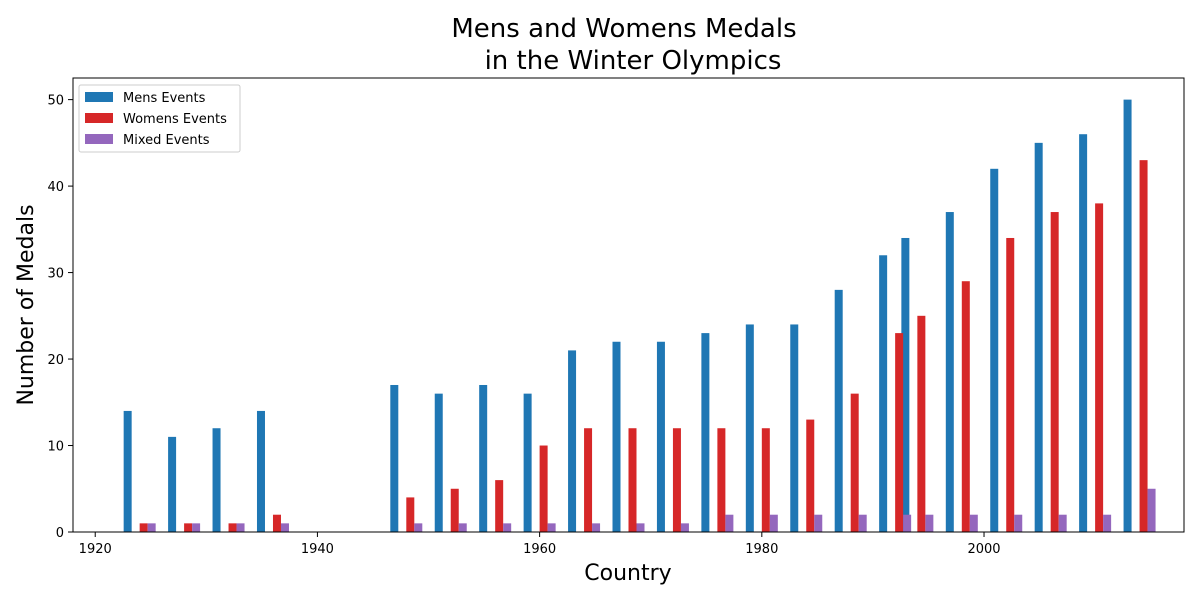 The image size is (1200, 600). I want to click on bar-mixed-events-2006, so click(1062, 523).